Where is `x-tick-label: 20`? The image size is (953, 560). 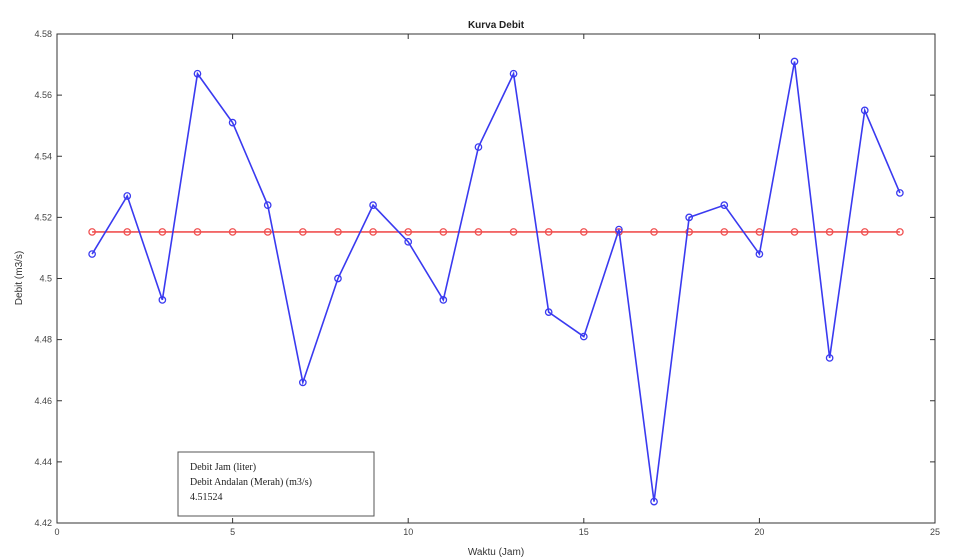
x-tick-label: 20 is located at coordinates (759, 532).